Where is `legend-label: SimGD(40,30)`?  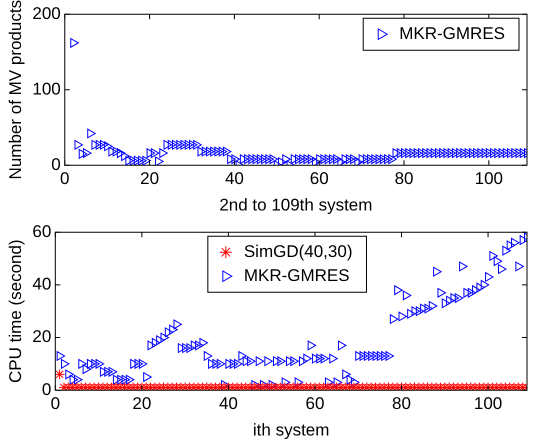 legend-label: SimGD(40,30) is located at coordinates (298, 251).